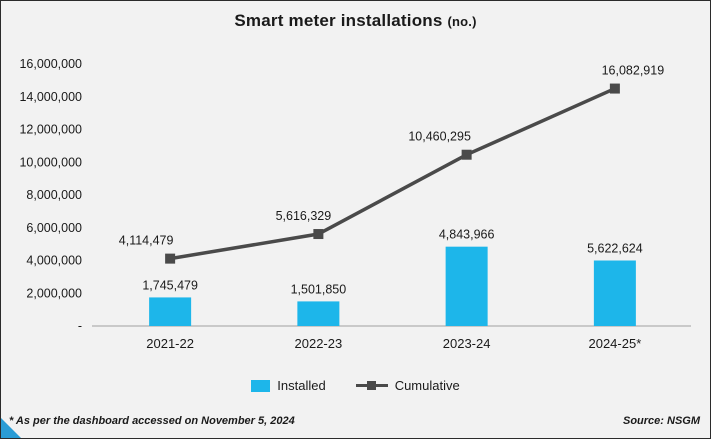 Image resolution: width=711 pixels, height=439 pixels. I want to click on legend-label-cumulative: Cumulative, so click(427, 385).